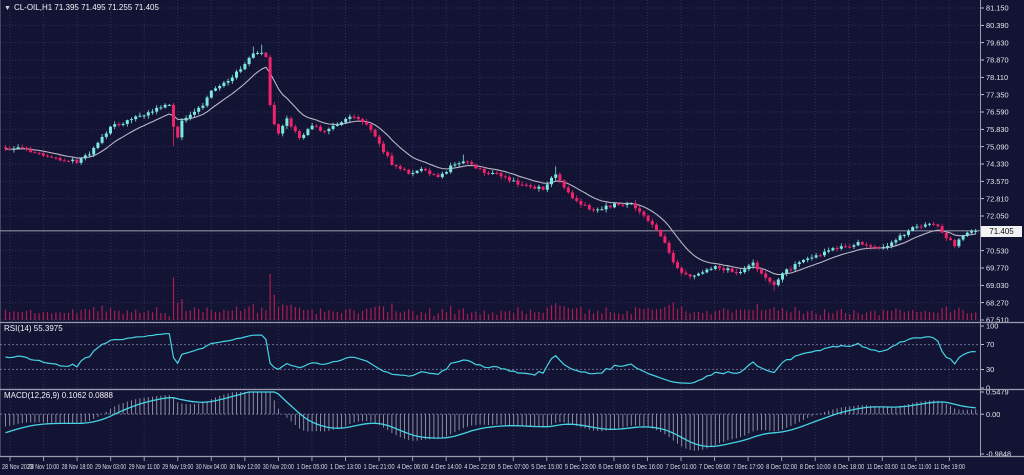 The width and height of the screenshot is (1024, 475). I want to click on rsi-axis-label: 30, so click(990, 369).